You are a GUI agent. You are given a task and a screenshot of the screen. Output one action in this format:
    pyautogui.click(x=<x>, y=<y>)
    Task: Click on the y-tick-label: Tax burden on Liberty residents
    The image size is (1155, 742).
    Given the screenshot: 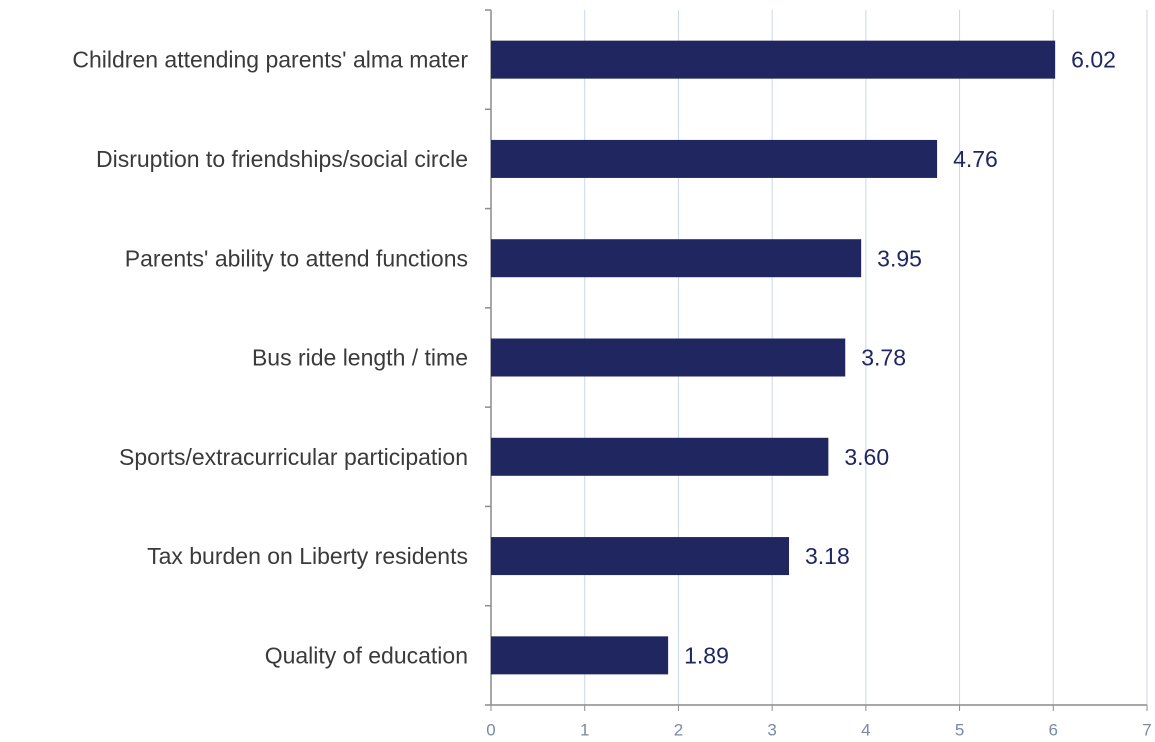 What is the action you would take?
    pyautogui.click(x=307, y=556)
    